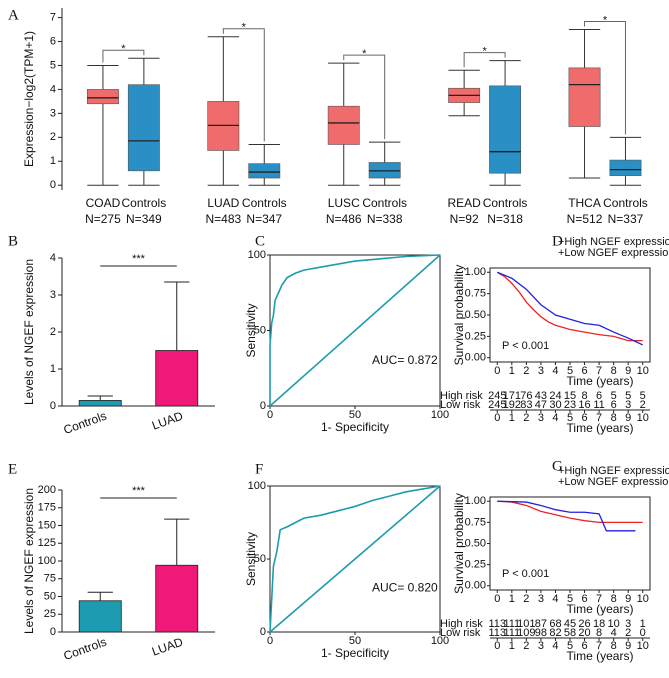 The image size is (669, 678). Describe the element at coordinates (570, 405) in the screenshot. I see `risk-count: 23` at that location.